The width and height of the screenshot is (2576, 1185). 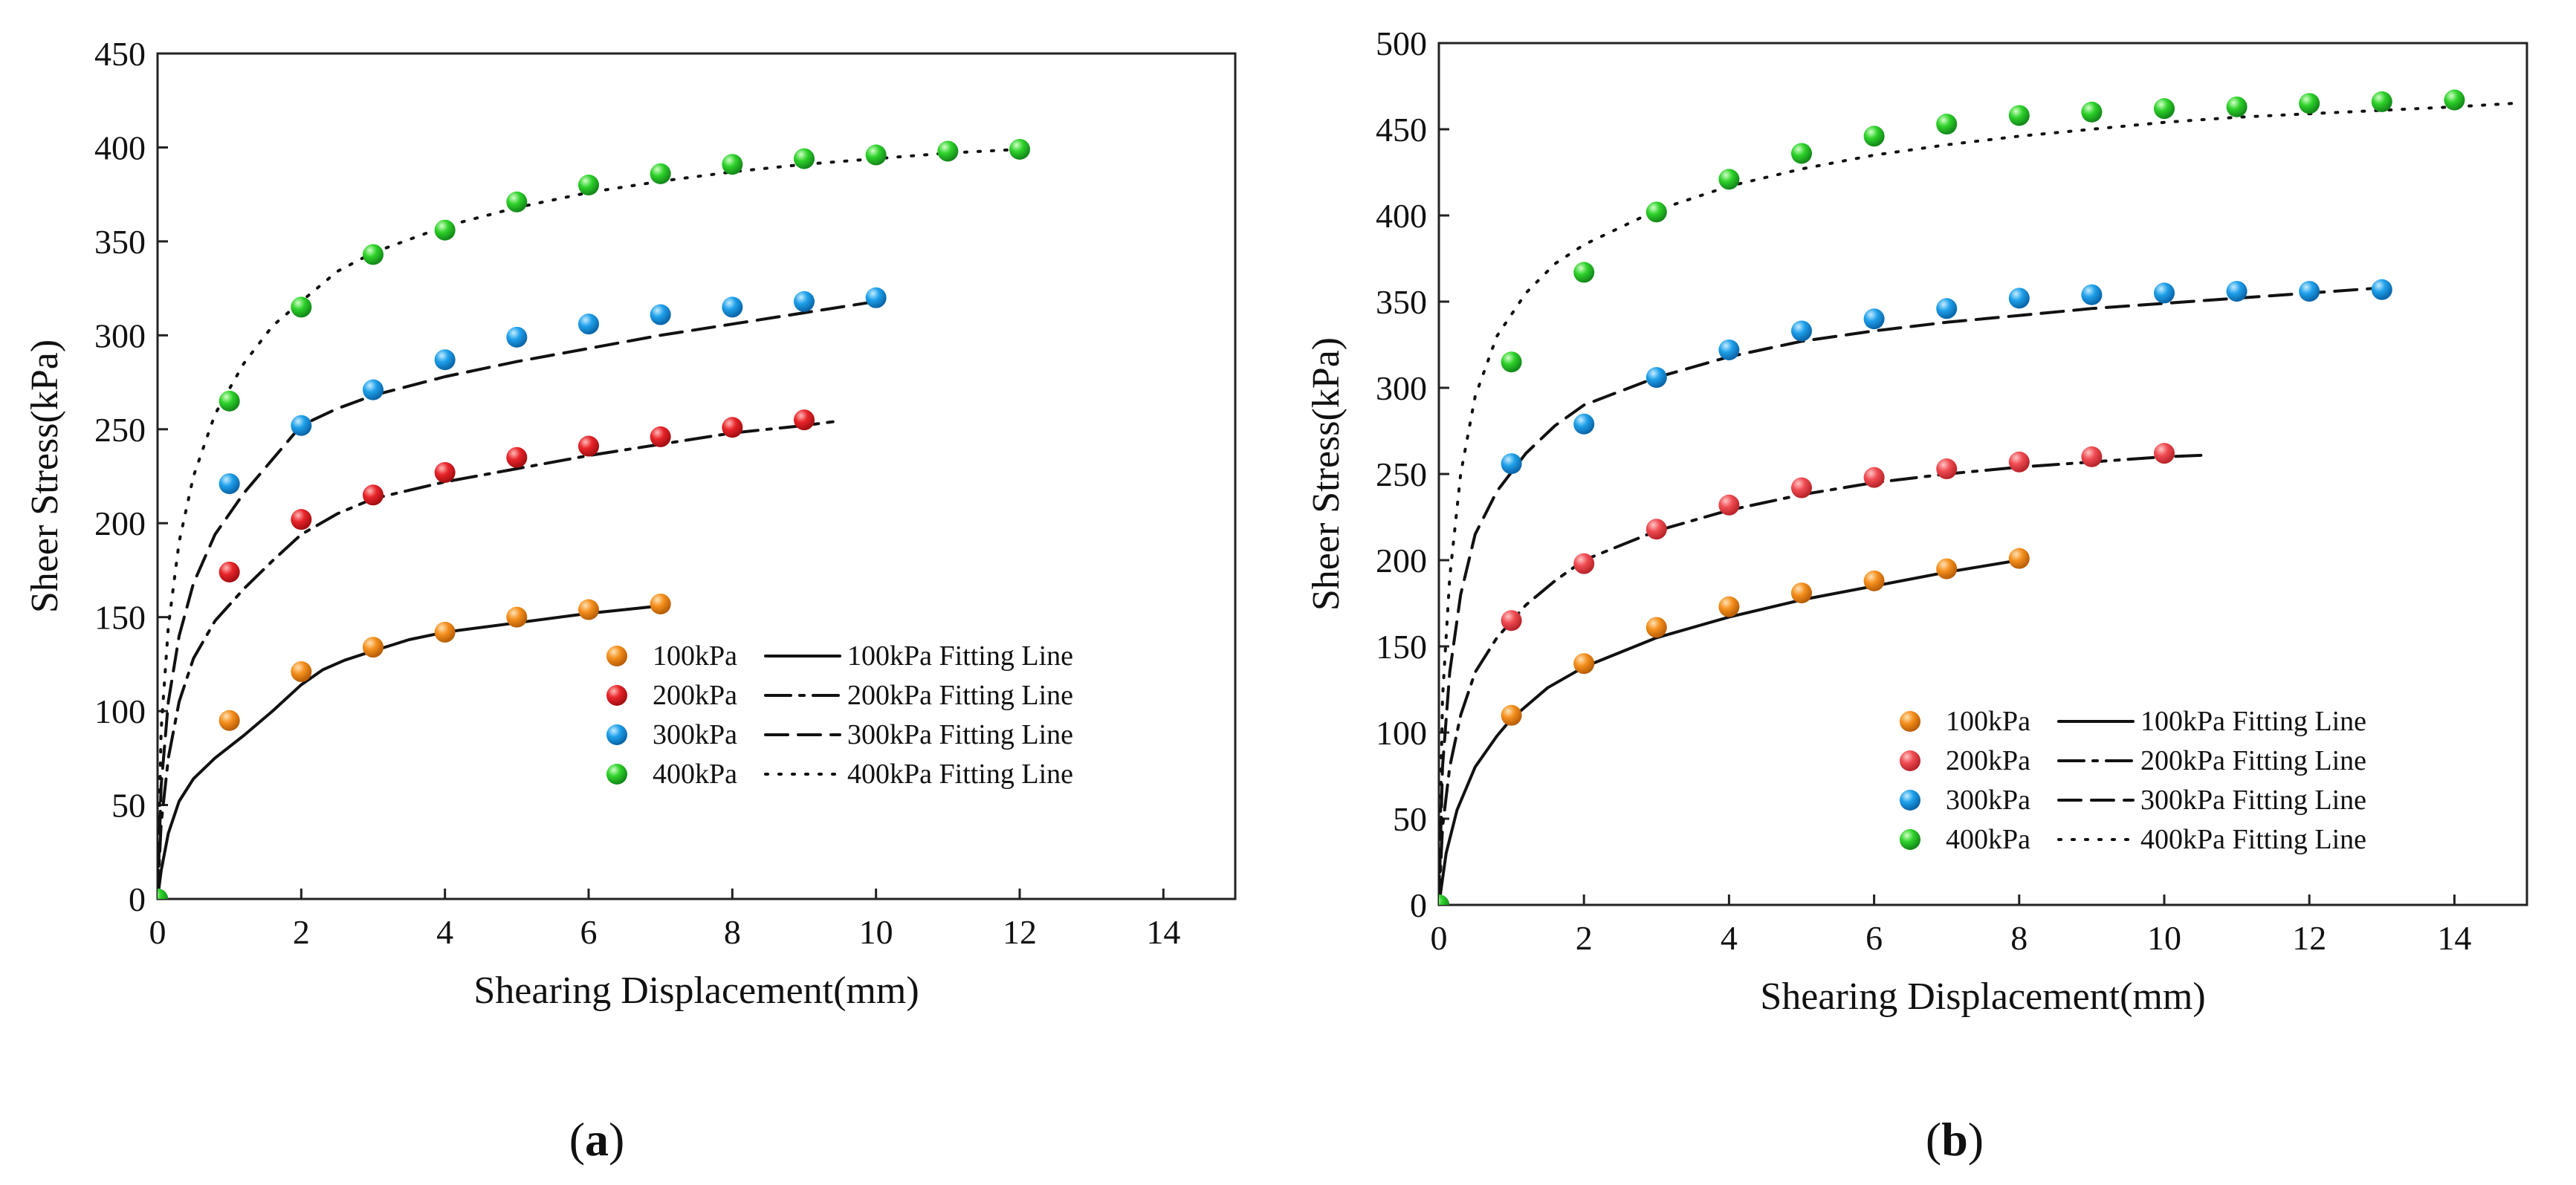 I want to click on legend-fit-label: 400kPa Fitting Line, so click(x=960, y=774).